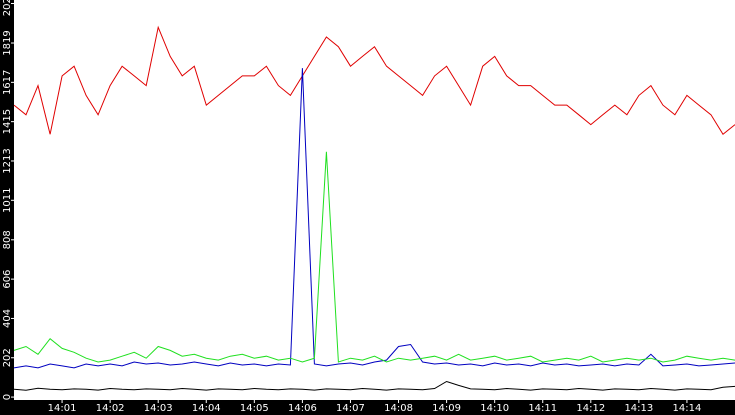  I want to click on x-tick-label: 14:13, so click(638, 408).